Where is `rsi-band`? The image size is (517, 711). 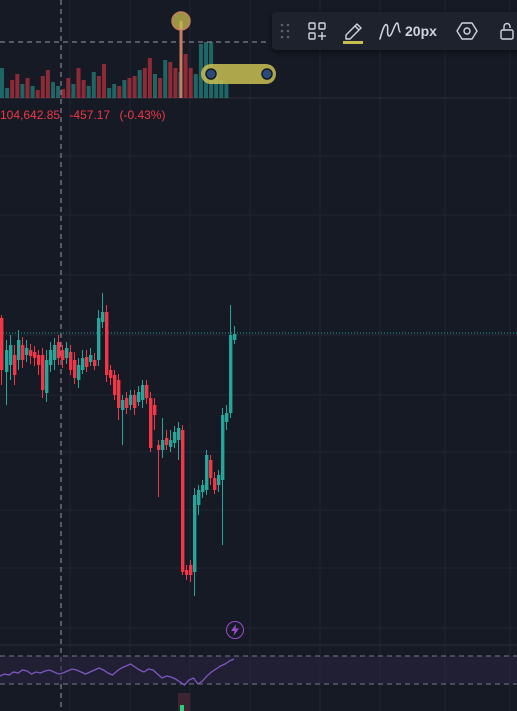
rsi-band is located at coordinates (258, 670).